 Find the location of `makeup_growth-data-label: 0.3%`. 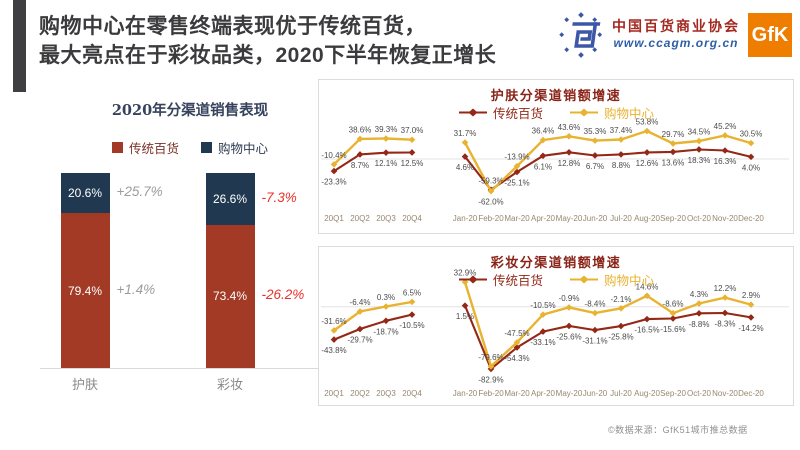

makeup_growth-data-label: 0.3% is located at coordinates (386, 297).